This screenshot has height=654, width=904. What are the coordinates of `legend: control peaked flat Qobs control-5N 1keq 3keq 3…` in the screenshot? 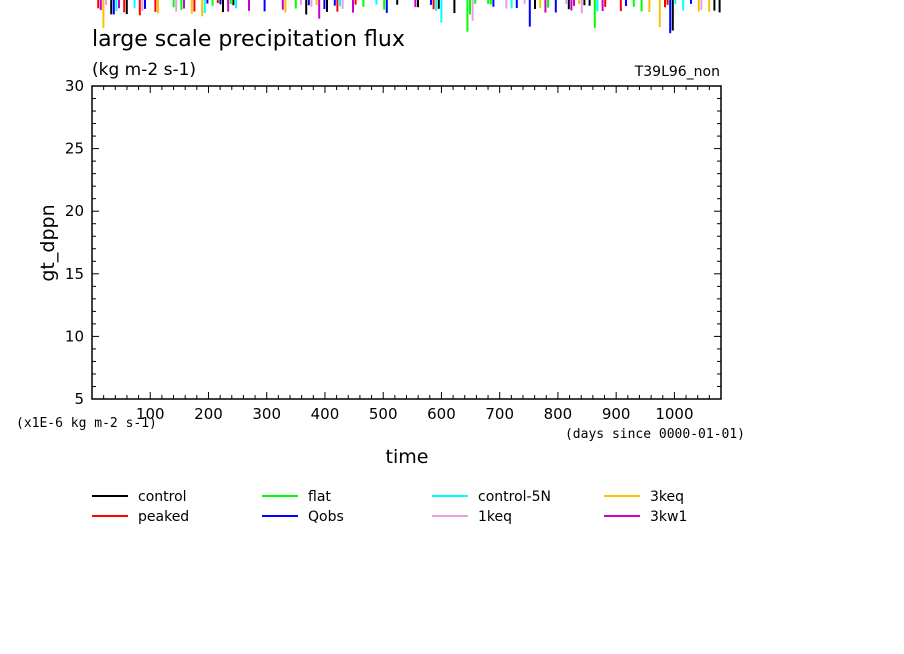 It's located at (389, 507).